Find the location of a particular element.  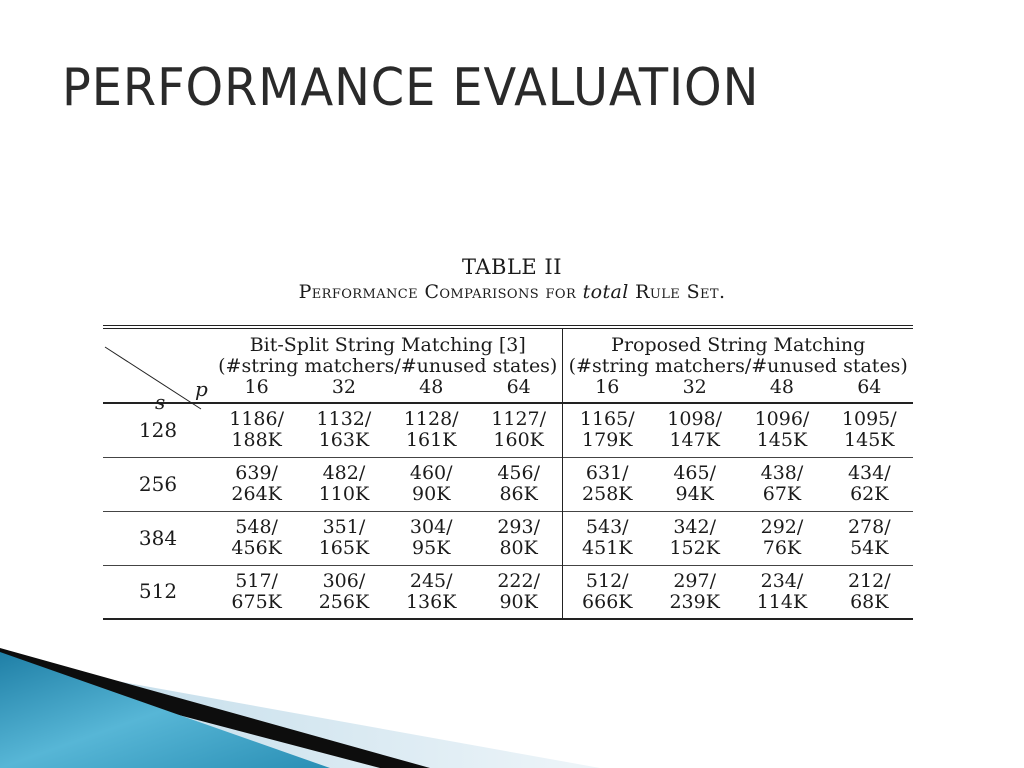

group-header-bitsplit: Bit-Split String Matching [3] is located at coordinates (388, 341).